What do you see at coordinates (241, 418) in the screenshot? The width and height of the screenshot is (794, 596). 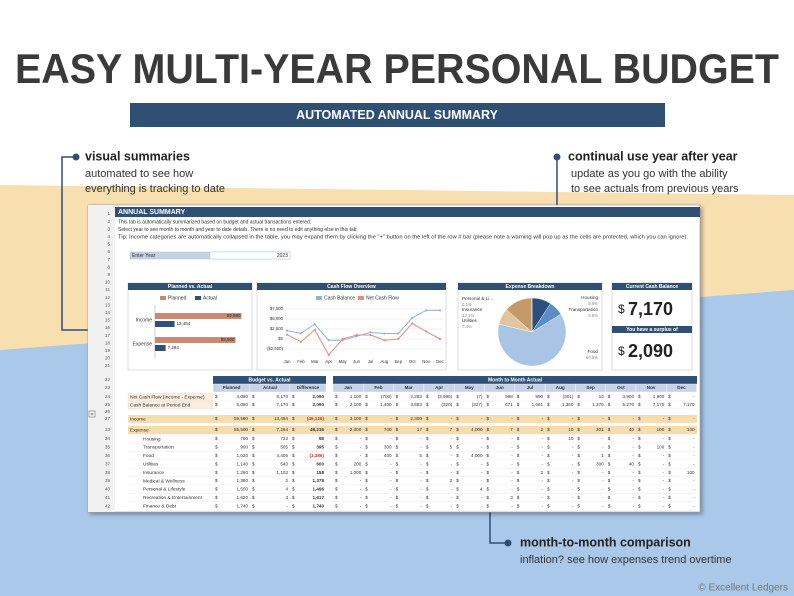 I see `cell-value: 59,580` at bounding box center [241, 418].